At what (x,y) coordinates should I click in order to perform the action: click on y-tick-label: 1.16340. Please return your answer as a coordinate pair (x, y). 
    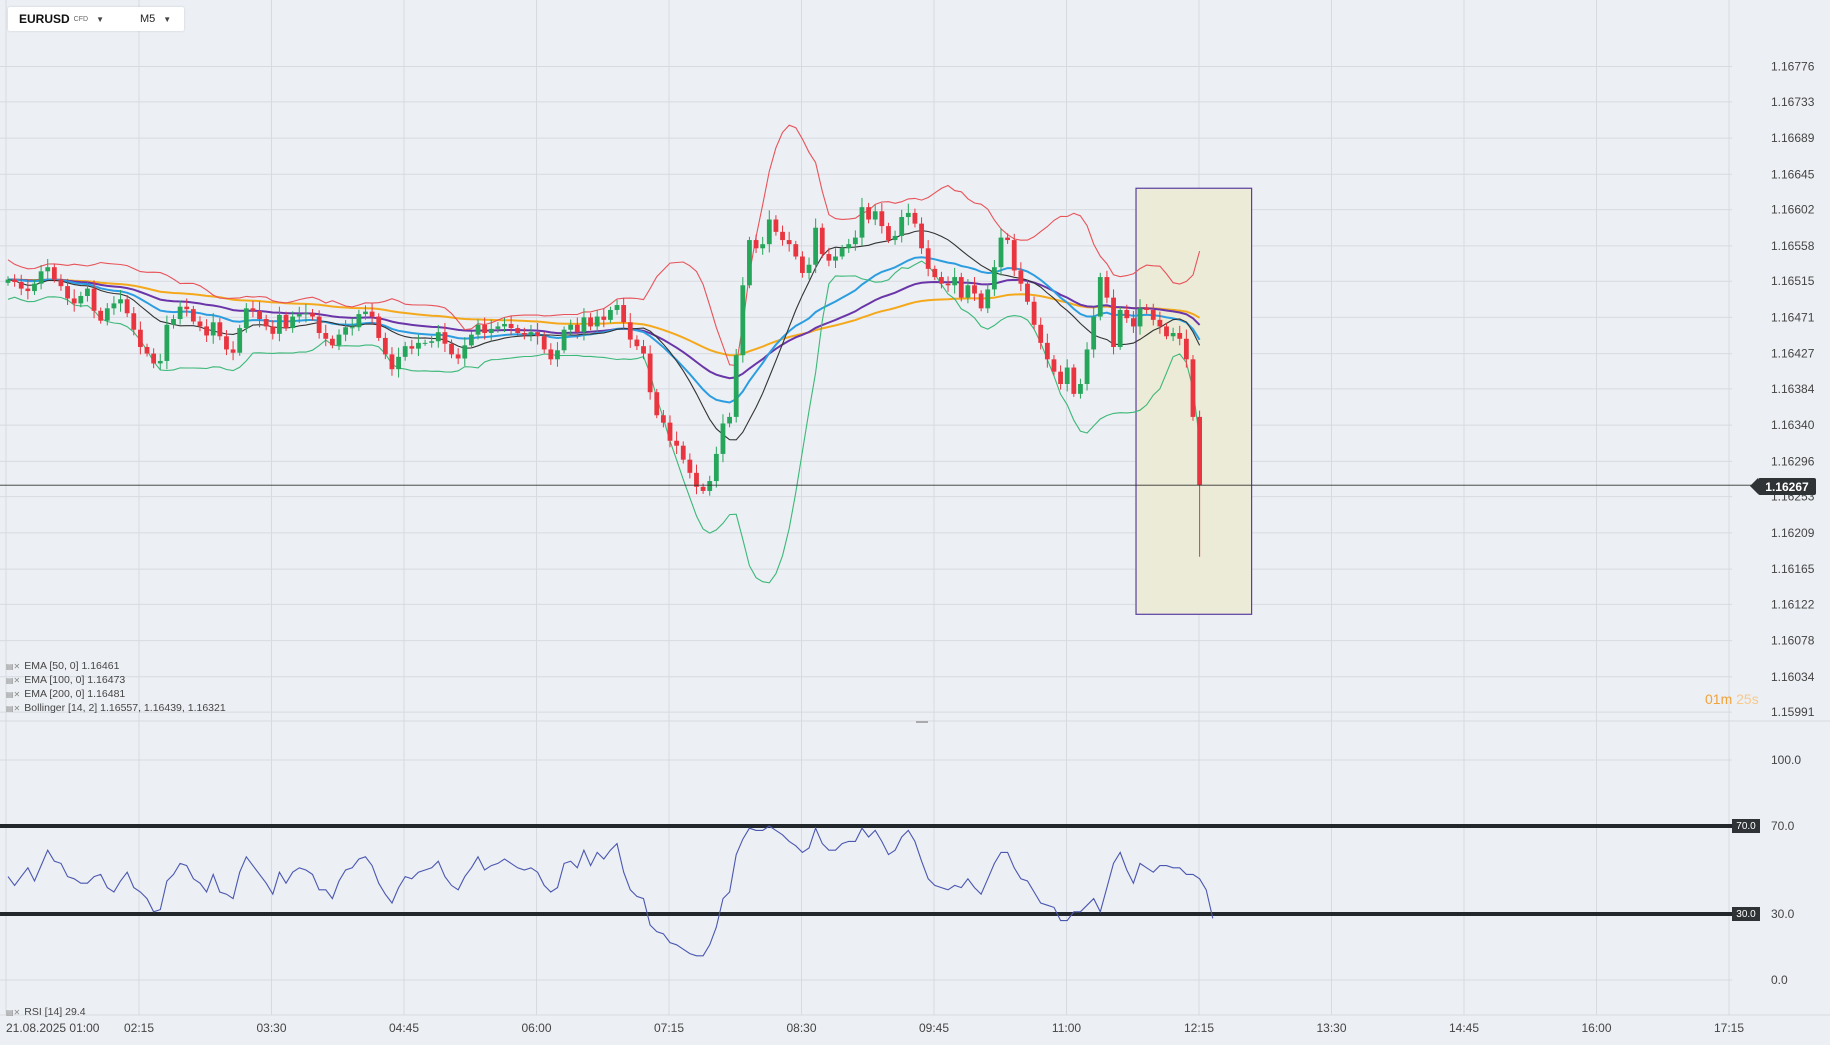
    Looking at the image, I should click on (1793, 425).